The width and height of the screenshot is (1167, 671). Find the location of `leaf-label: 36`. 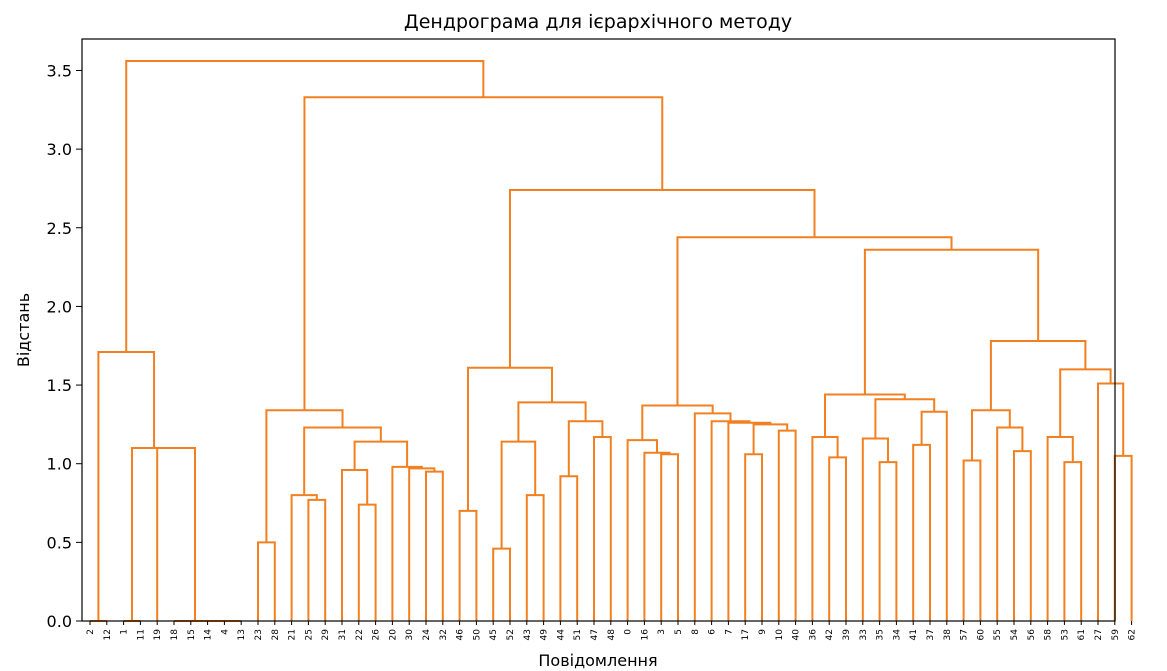

leaf-label: 36 is located at coordinates (813, 635).